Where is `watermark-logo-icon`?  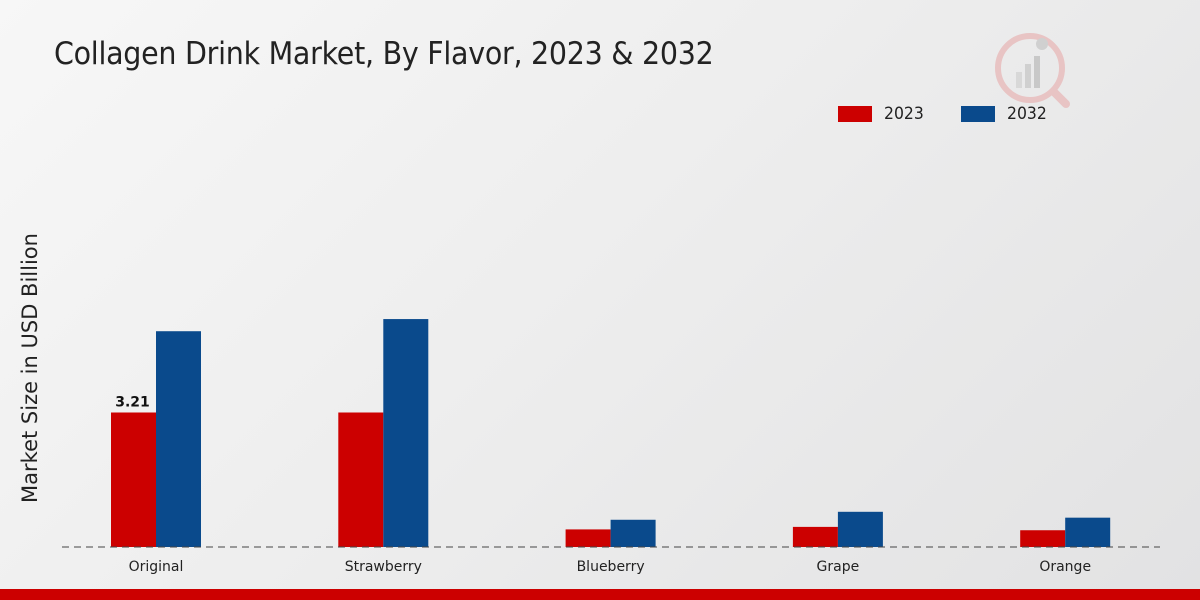 watermark-logo-icon is located at coordinates (1032, 70).